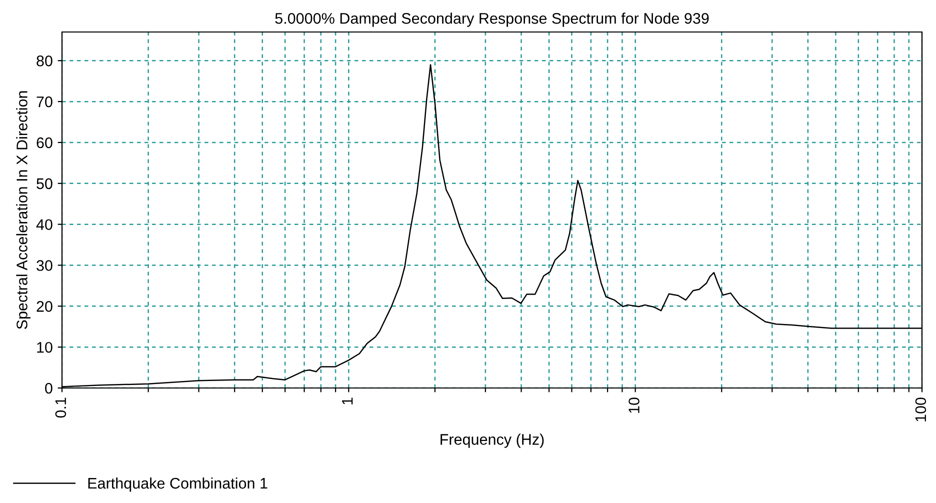  I want to click on y-tick-label: 60, so click(44, 142).